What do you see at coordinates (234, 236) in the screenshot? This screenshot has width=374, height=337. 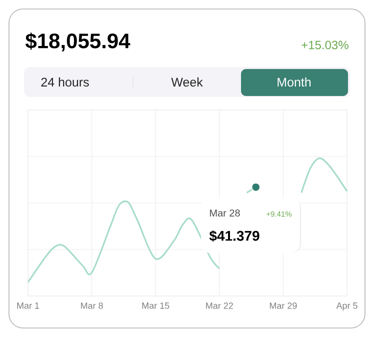 I see `annotation: $41.379` at bounding box center [234, 236].